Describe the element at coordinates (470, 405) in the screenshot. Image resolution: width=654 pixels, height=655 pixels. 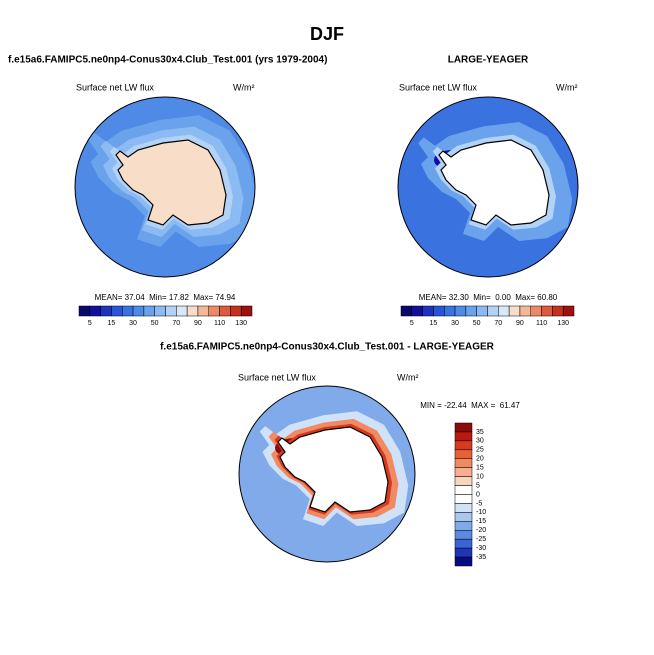
I see `stats: MIN = -22.44 MAX = 61.47` at that location.